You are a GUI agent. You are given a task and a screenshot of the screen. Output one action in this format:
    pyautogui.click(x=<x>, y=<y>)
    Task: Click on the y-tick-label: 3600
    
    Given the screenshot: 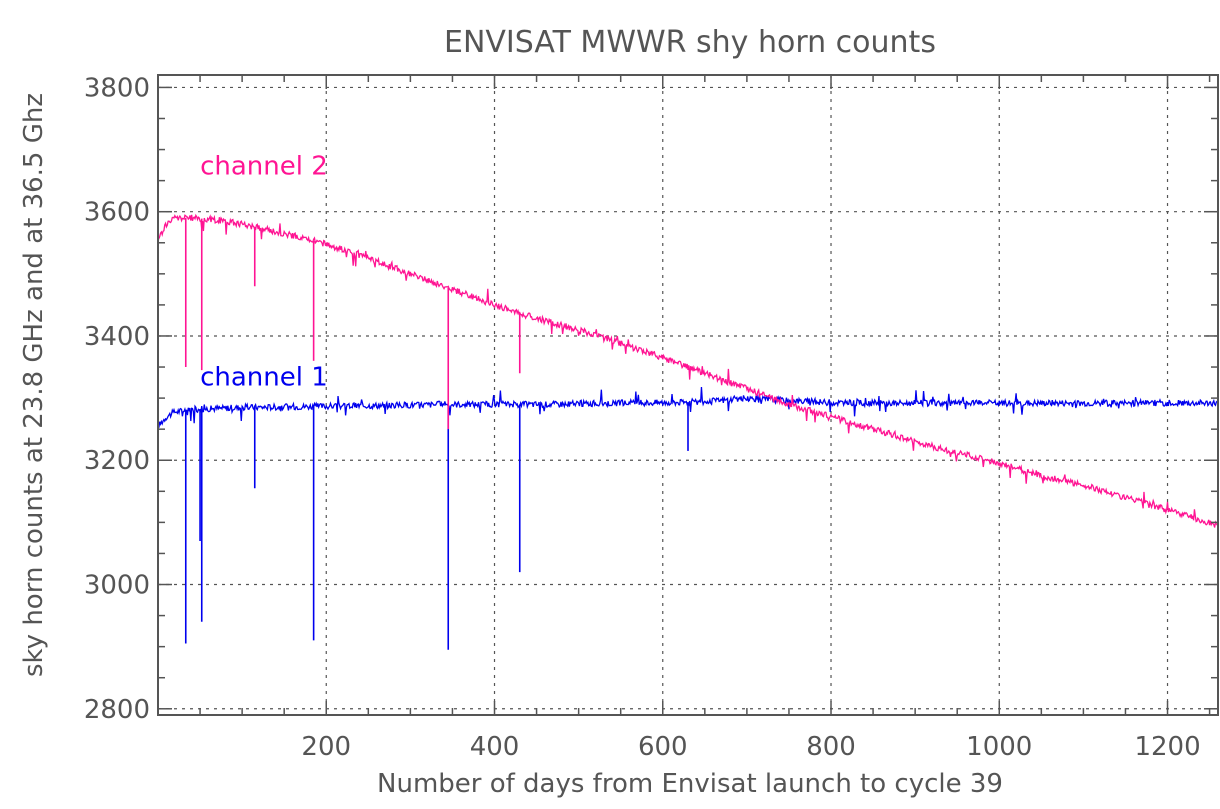 What is the action you would take?
    pyautogui.click(x=117, y=213)
    